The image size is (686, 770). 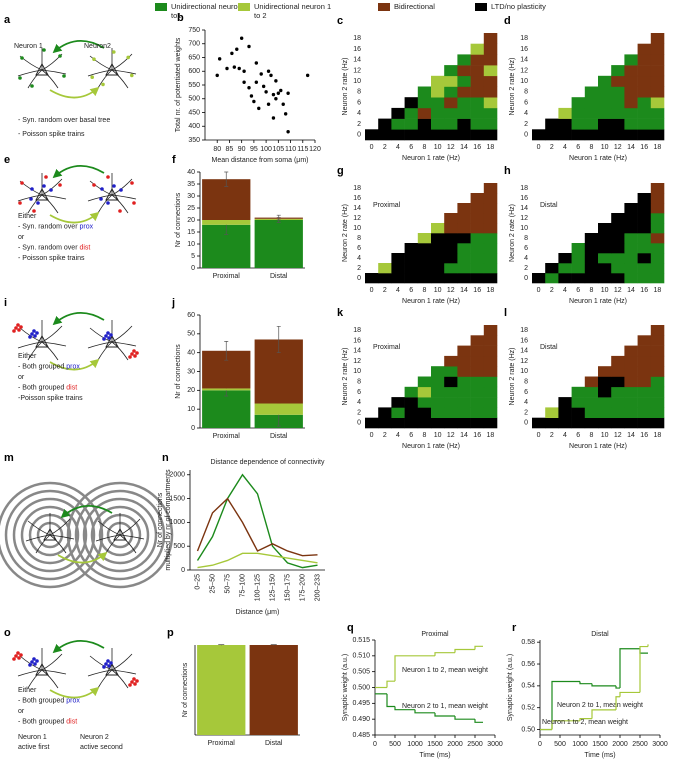 What do you see at coordinates (526, 402) in the screenshot?
I see `y-tick-label: 4` at bounding box center [526, 402].